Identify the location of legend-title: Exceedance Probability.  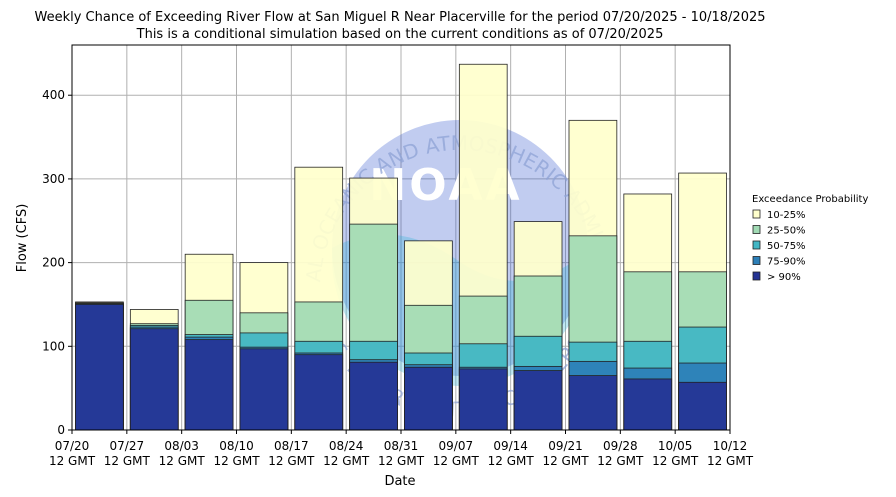
(810, 199).